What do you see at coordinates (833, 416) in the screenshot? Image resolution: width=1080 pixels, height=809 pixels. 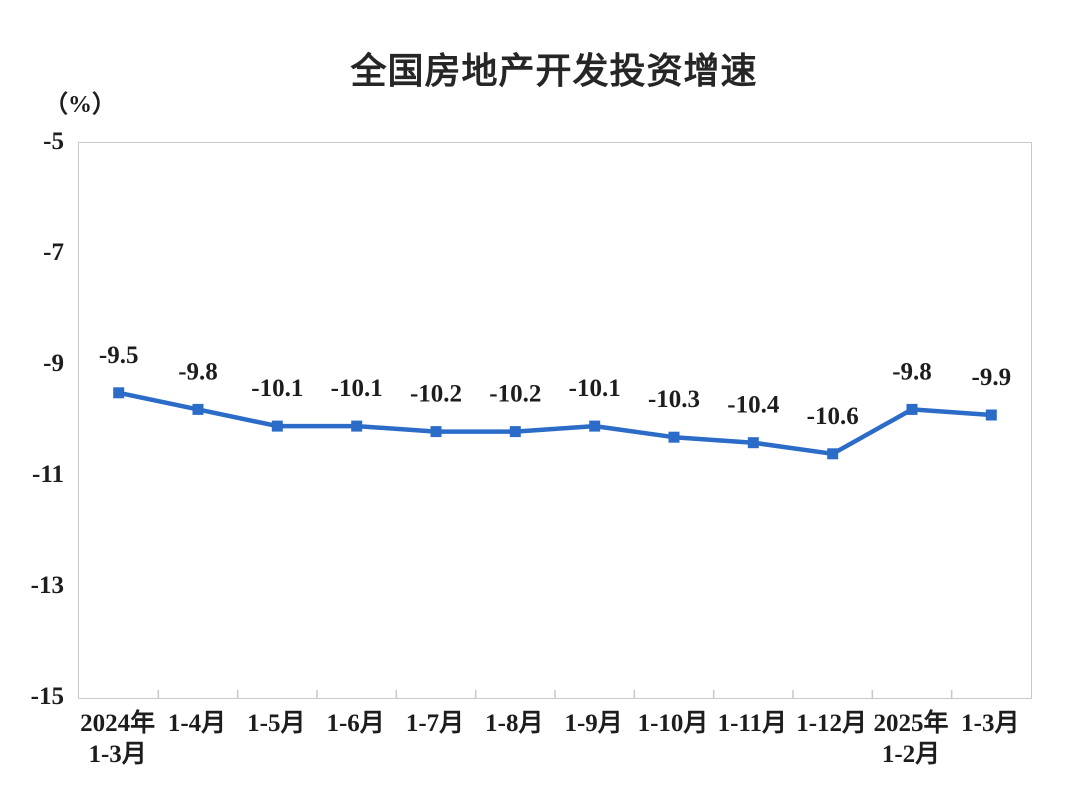 I see `data-point-label: -10.6` at bounding box center [833, 416].